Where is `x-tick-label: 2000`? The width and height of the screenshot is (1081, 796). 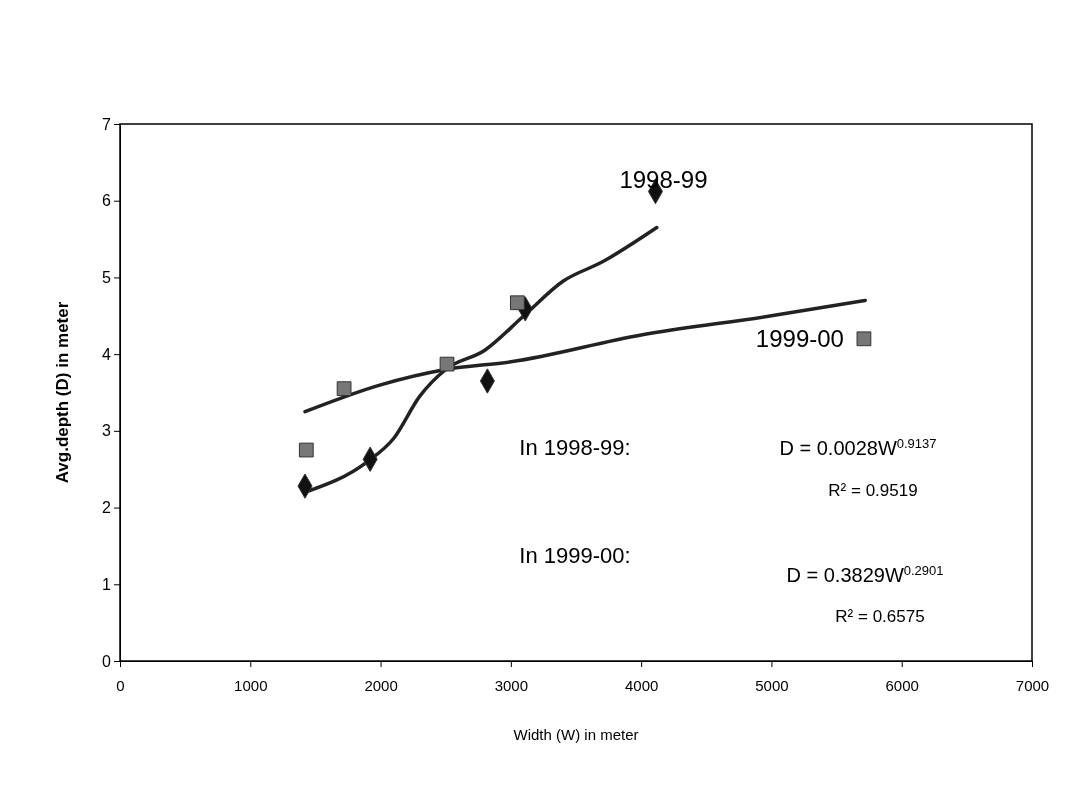
x-tick-label: 2000 is located at coordinates (381, 685).